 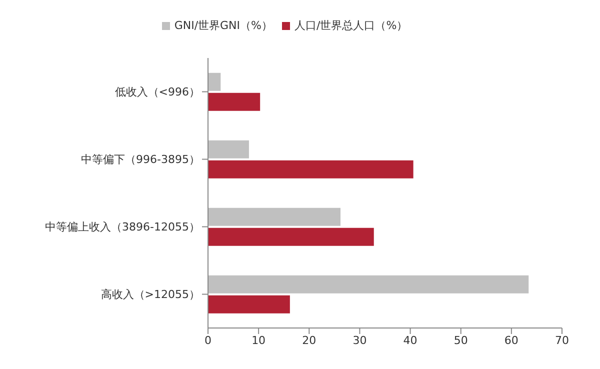 I want to click on legend-label: GNI/世界GNI（%）, so click(x=223, y=25).